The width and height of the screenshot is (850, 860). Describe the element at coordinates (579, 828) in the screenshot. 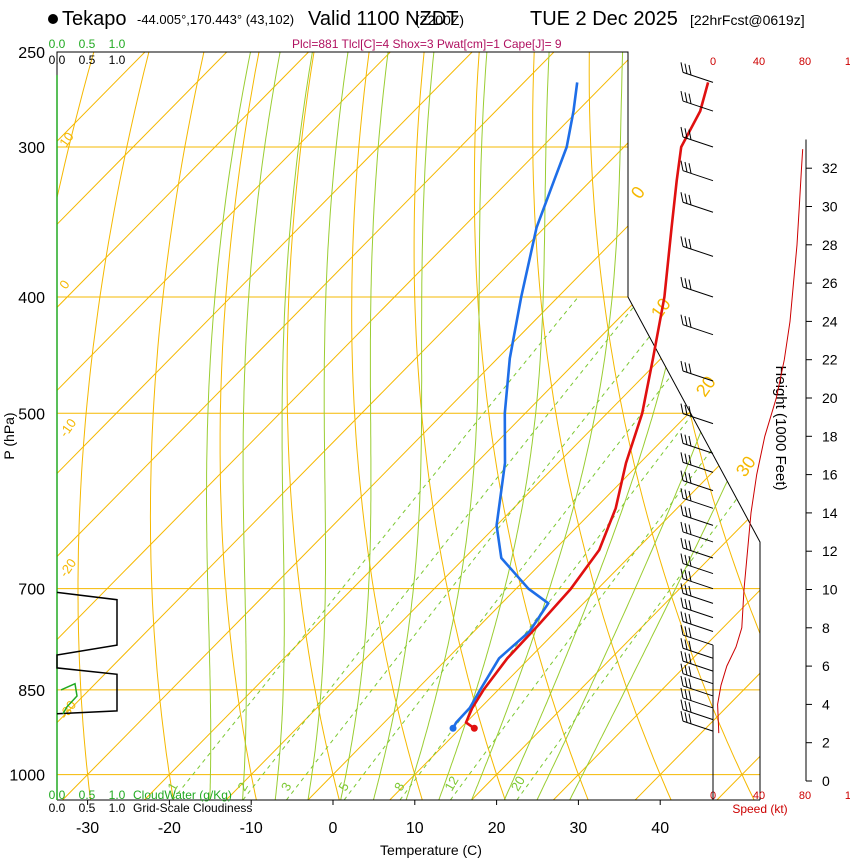

I see `x-tick-label: 30` at that location.